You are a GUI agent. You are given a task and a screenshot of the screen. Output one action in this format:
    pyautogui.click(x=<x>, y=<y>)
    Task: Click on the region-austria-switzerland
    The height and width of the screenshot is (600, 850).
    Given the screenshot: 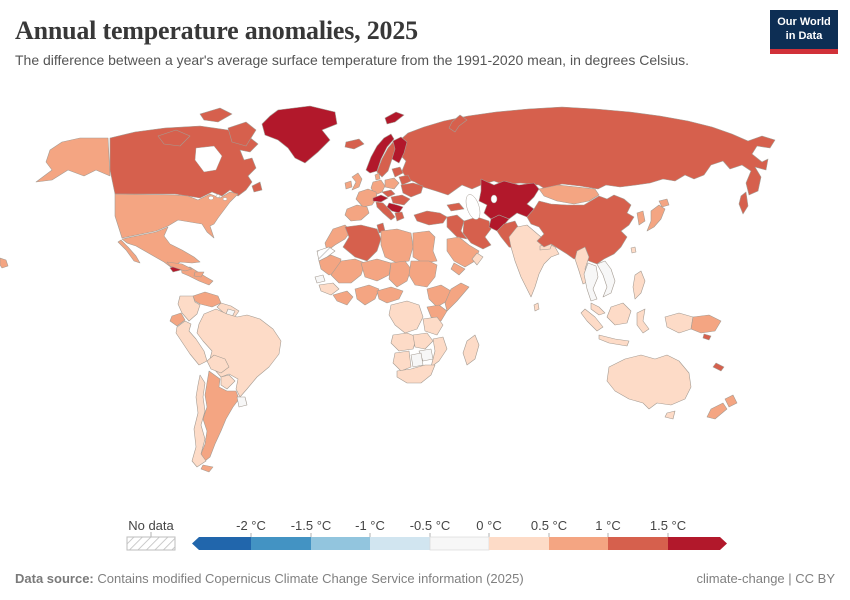 What is the action you would take?
    pyautogui.click(x=380, y=198)
    